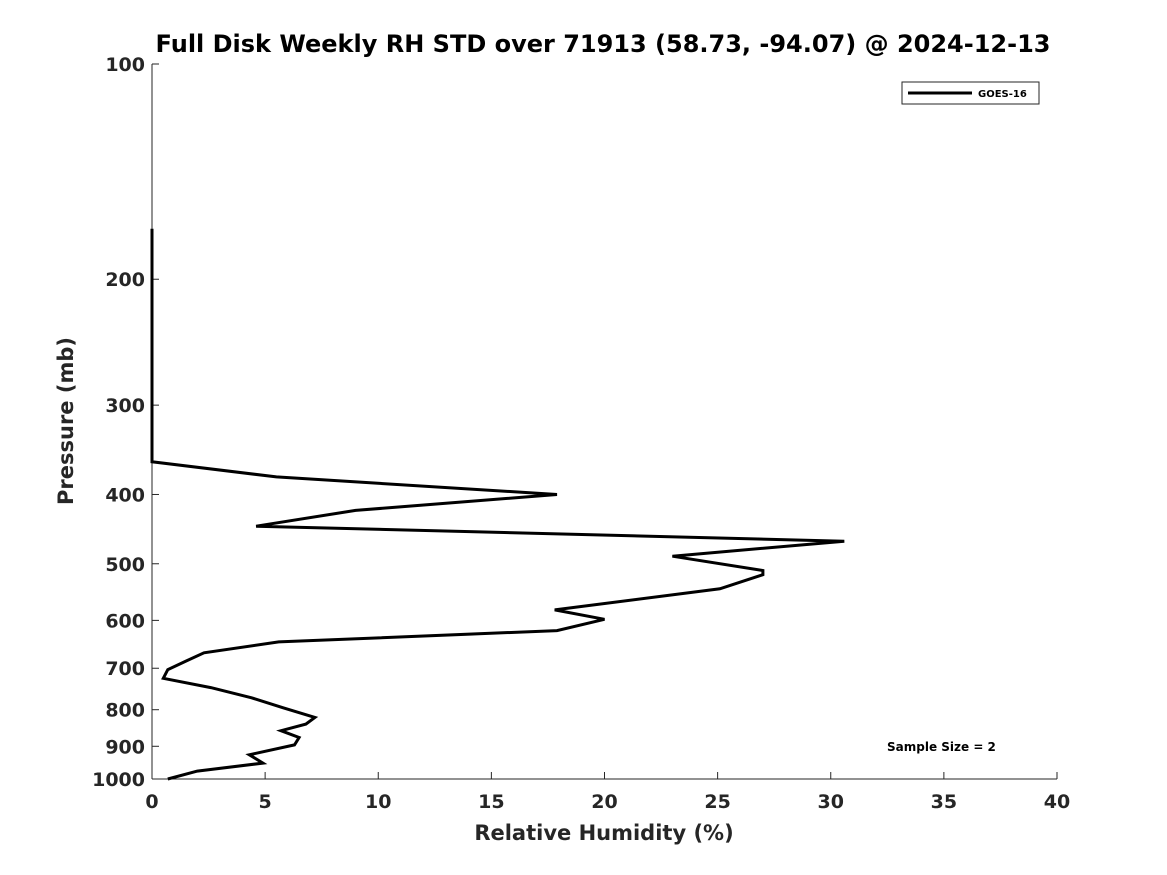 The image size is (1167, 875). What do you see at coordinates (125, 280) in the screenshot?
I see `y-tick-label: 200` at bounding box center [125, 280].